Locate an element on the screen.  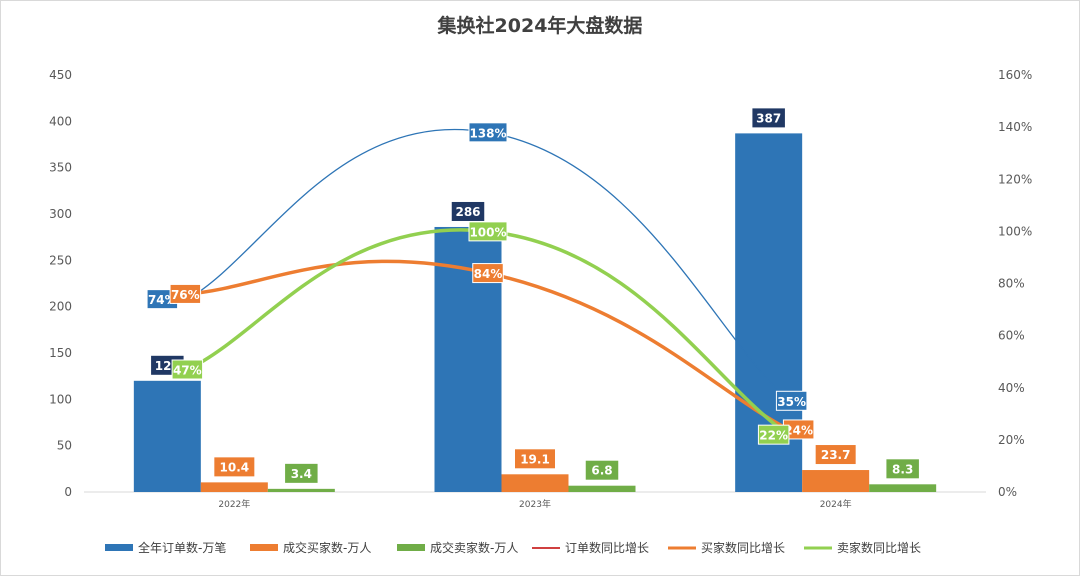
legend-label: 订单数同比增长 is located at coordinates (607, 547).